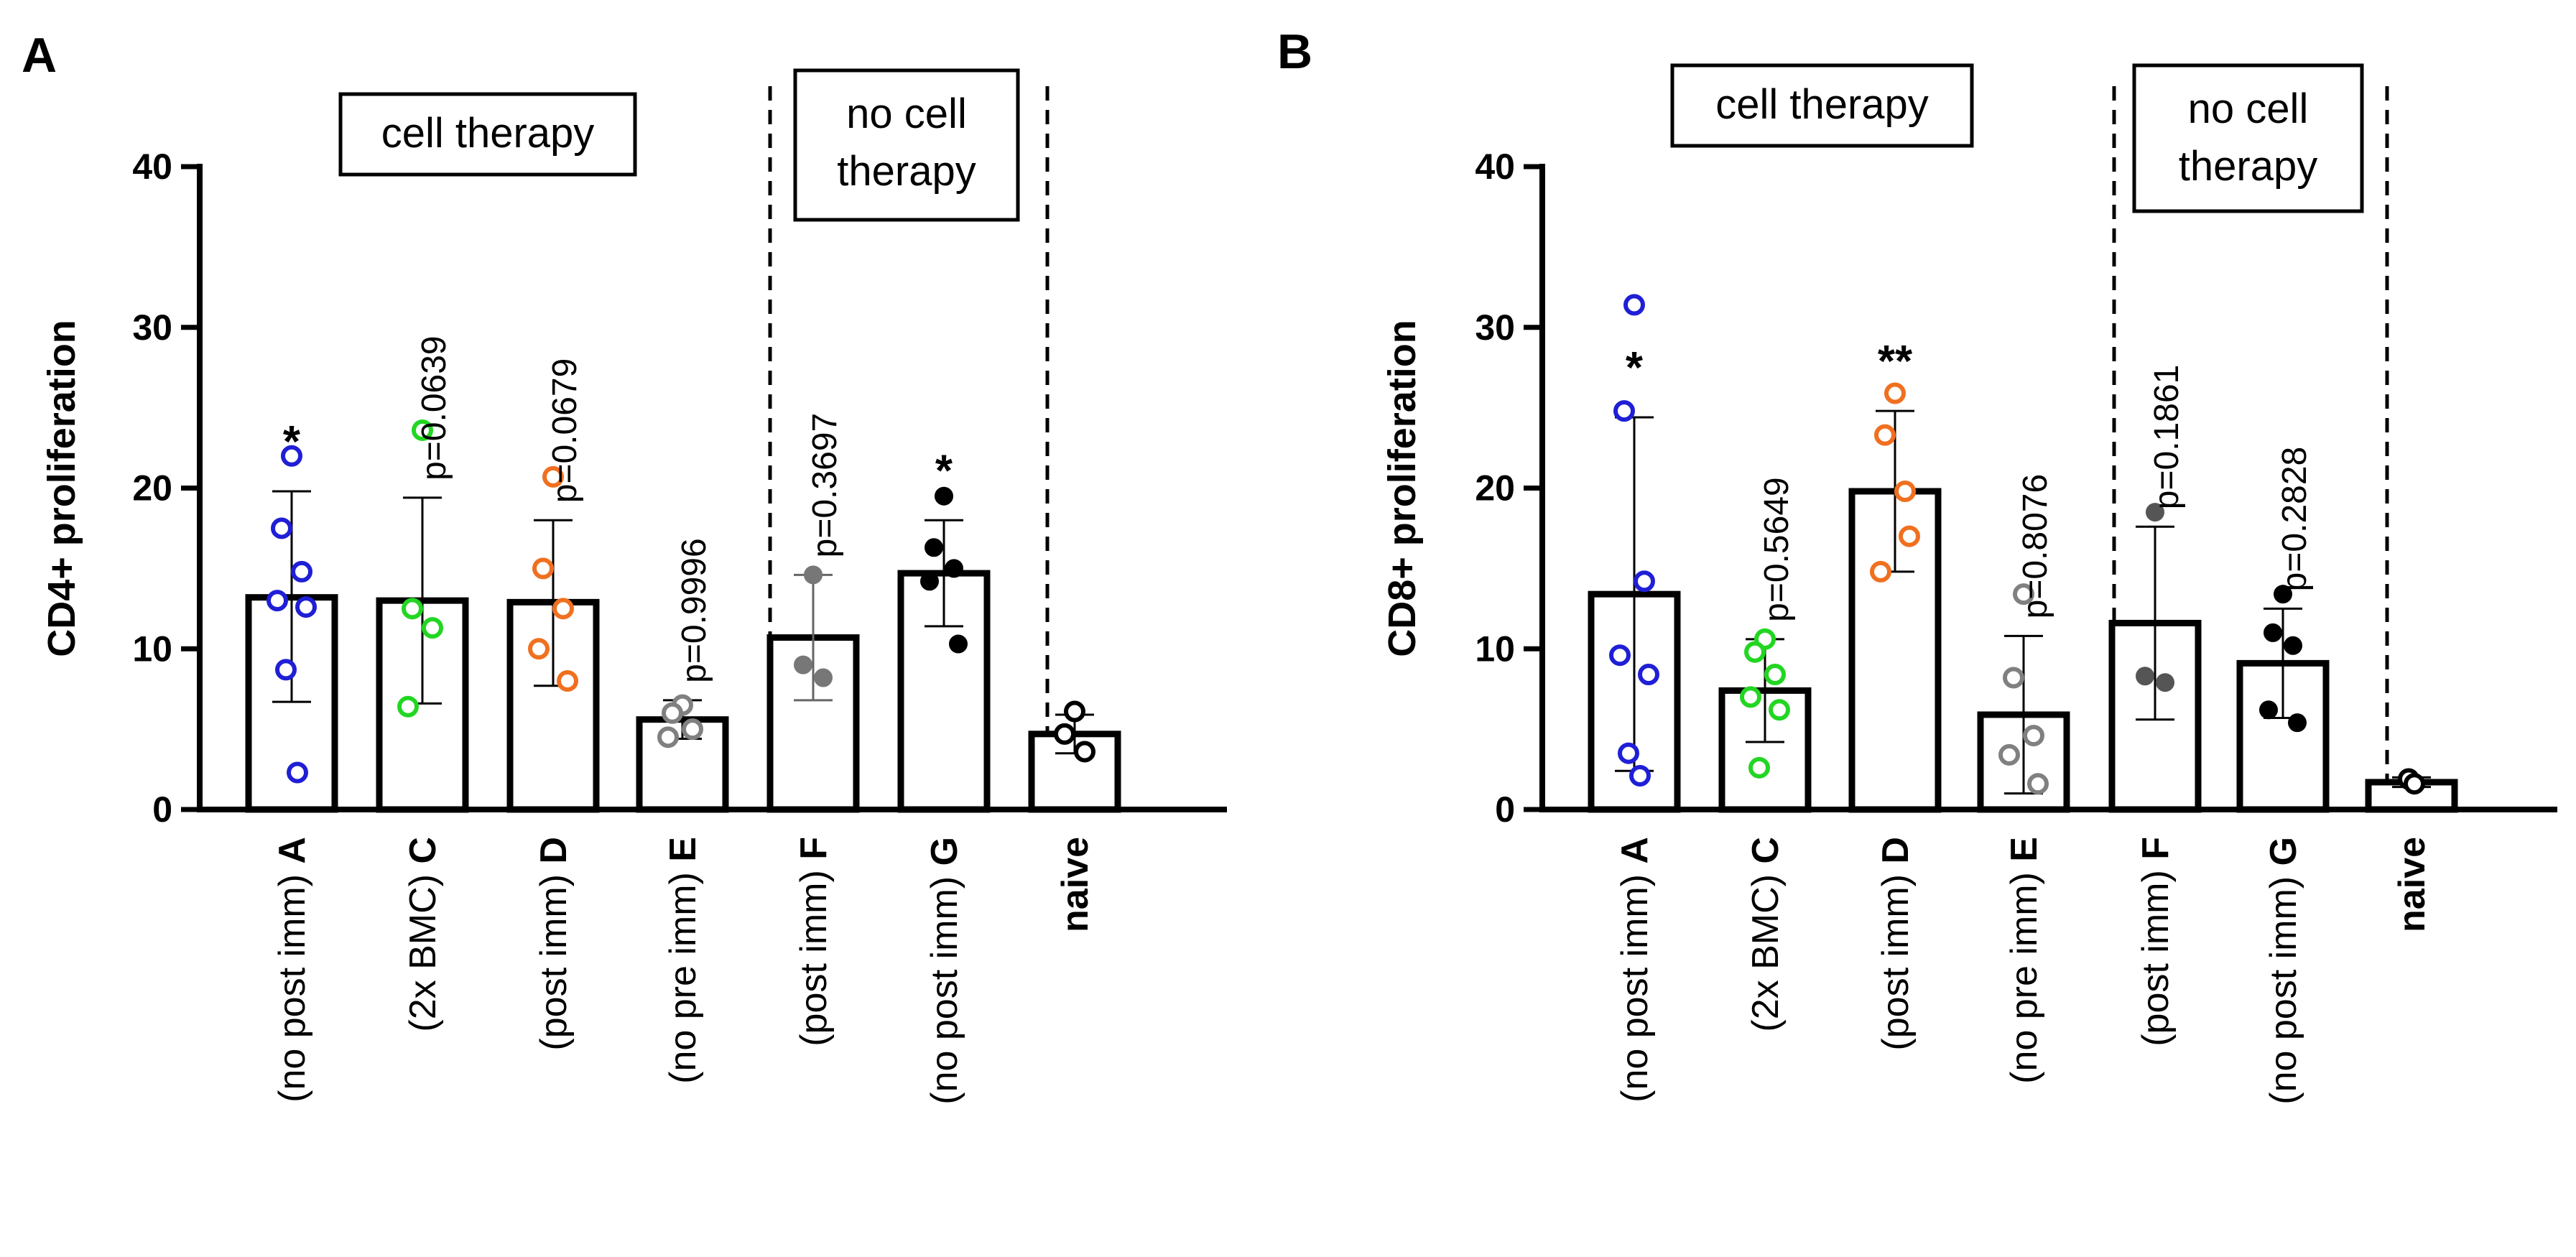 This screenshot has width=2576, height=1257. Describe the element at coordinates (434, 408) in the screenshot. I see `panel-a-cat-c-p-value: p=0.0639` at that location.